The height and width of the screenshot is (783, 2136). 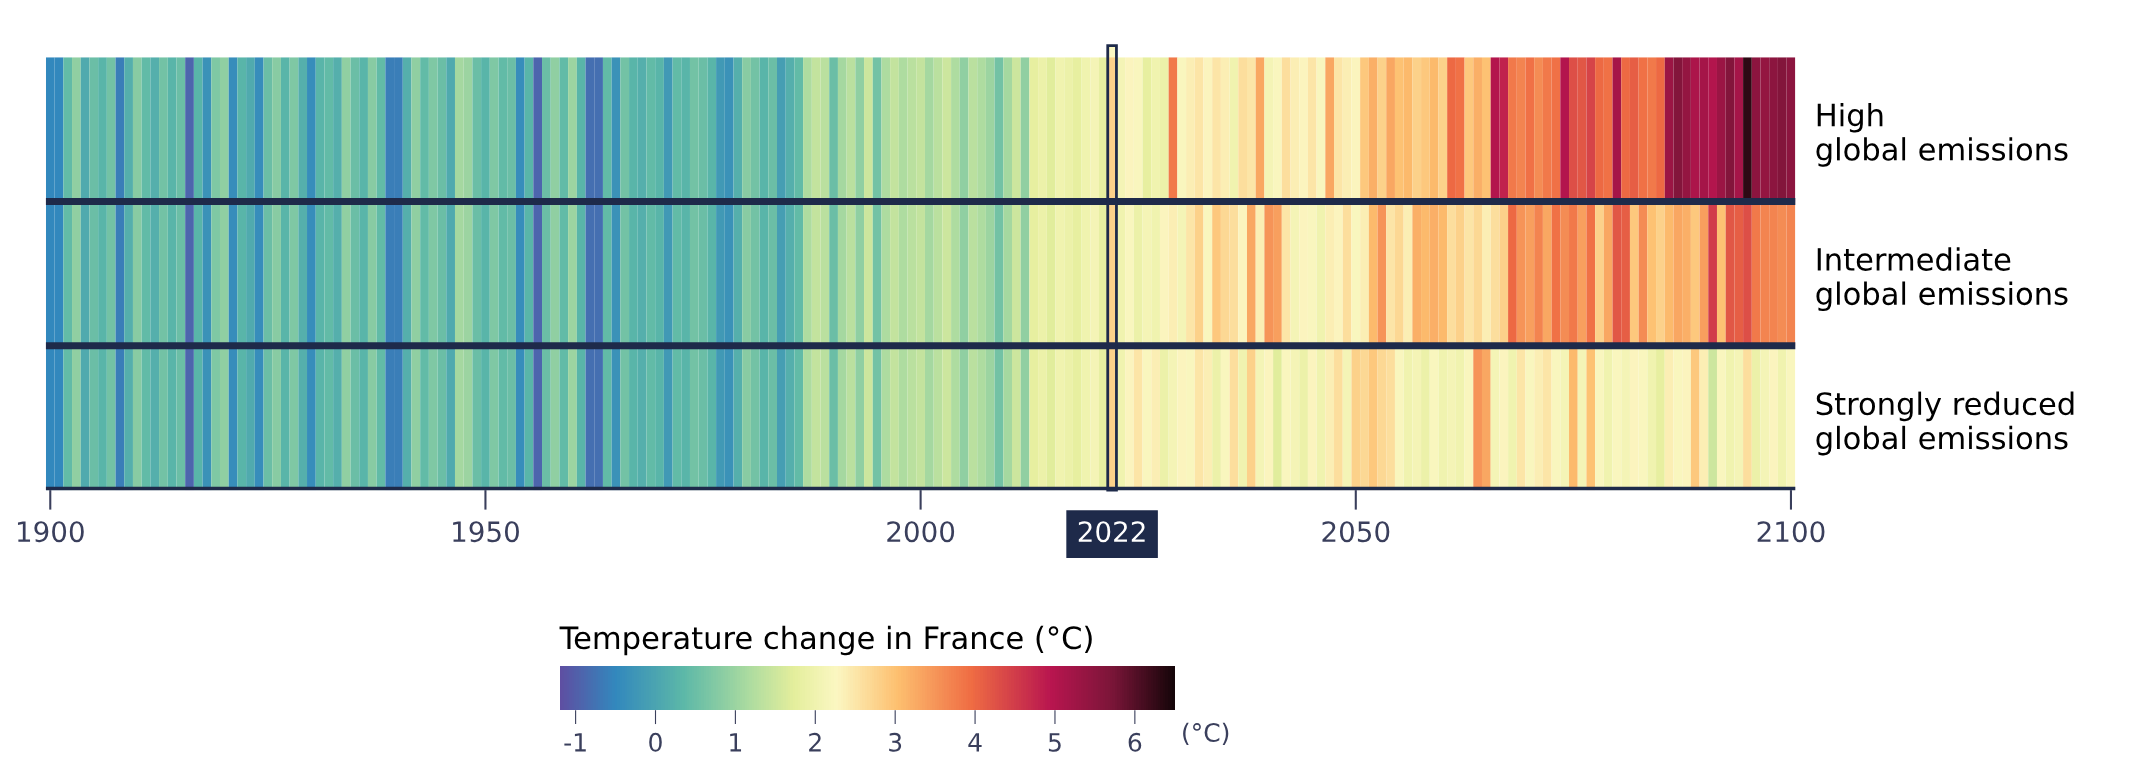 I want to click on color-bar-label: 3, so click(x=895, y=742).